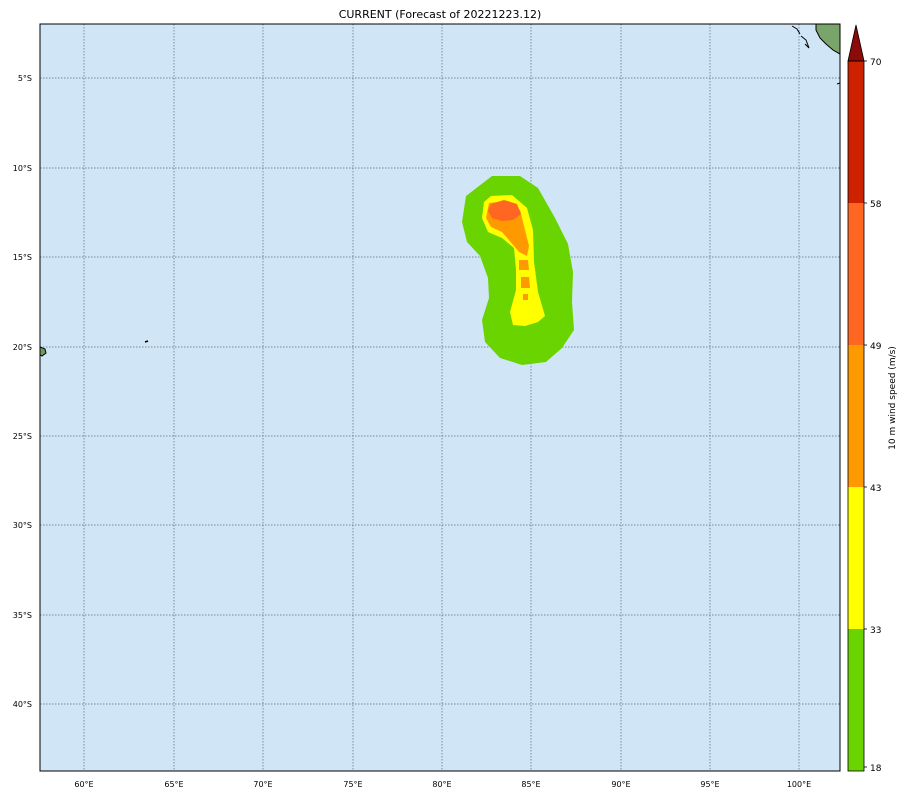 The image size is (908, 798). What do you see at coordinates (799, 784) in the screenshot?
I see `lon-tick-label: 100°E` at bounding box center [799, 784].